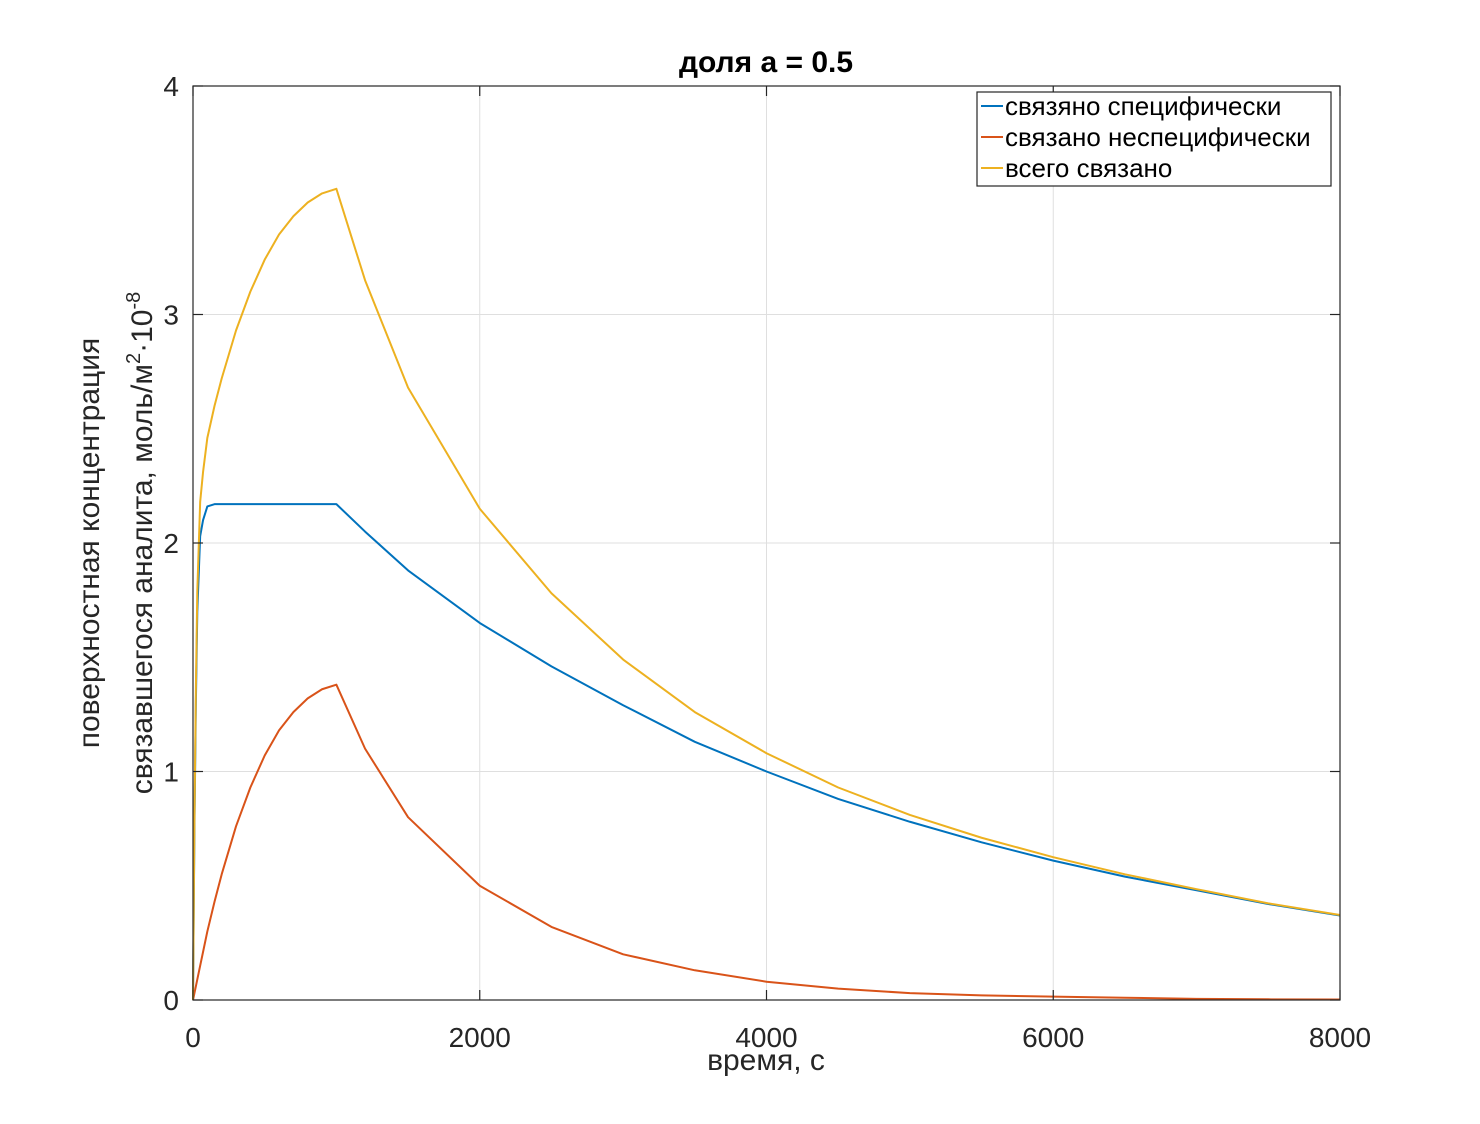 Image resolution: width=1480 pixels, height=1124 pixels. What do you see at coordinates (1340, 1037) in the screenshot?
I see `x-tick-label: 8000` at bounding box center [1340, 1037].